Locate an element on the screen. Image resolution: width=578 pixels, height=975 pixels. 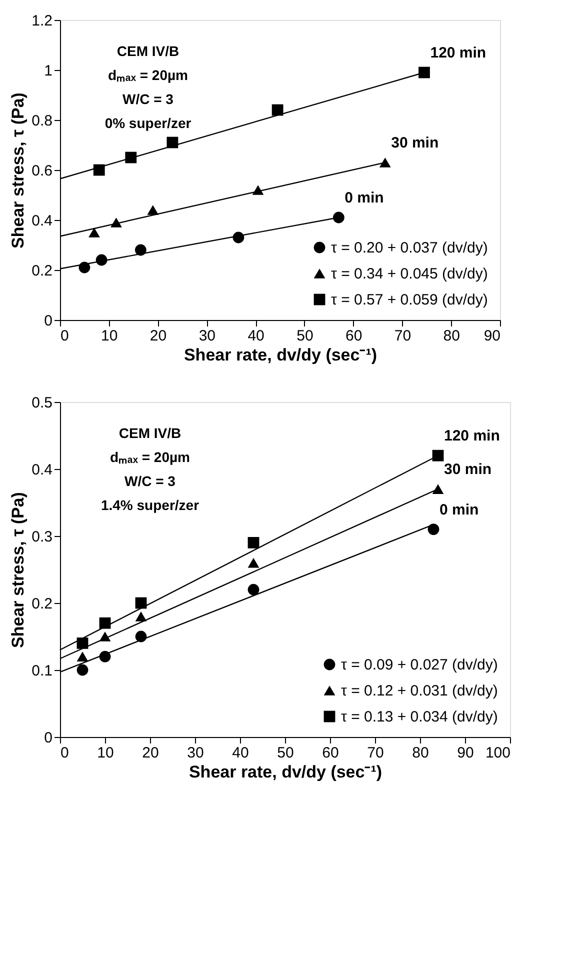
legend-label: τ = 0.20 + 0.037 (dv/dy) is located at coordinates (409, 248).